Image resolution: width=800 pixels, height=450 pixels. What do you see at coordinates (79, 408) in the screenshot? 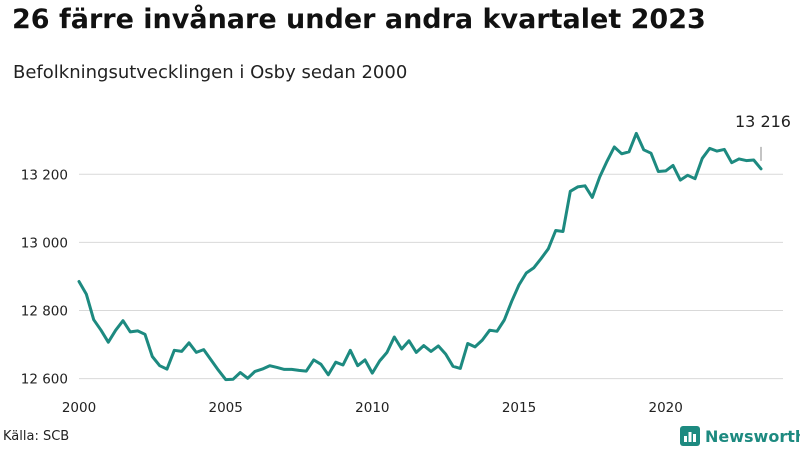
I see `x-tick-label-2000: 2000` at bounding box center [79, 408].